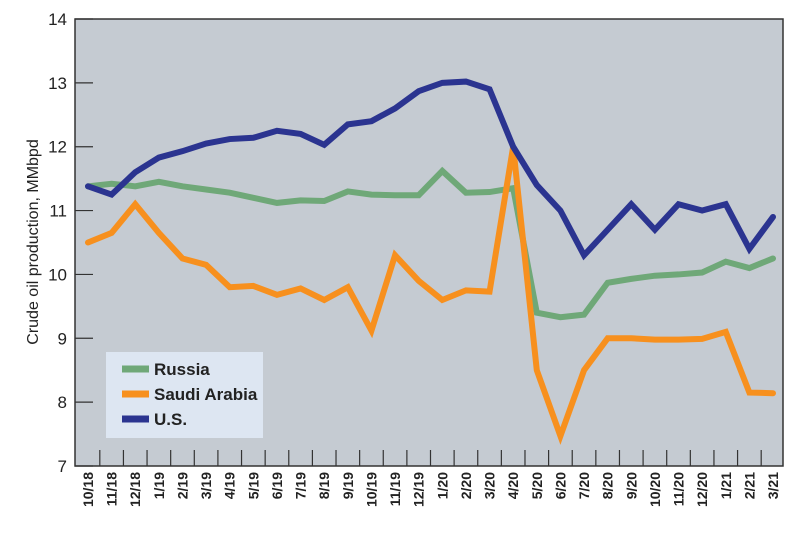 This screenshot has height=546, width=800. I want to click on x-tick-label: 12/18, so click(135, 489).